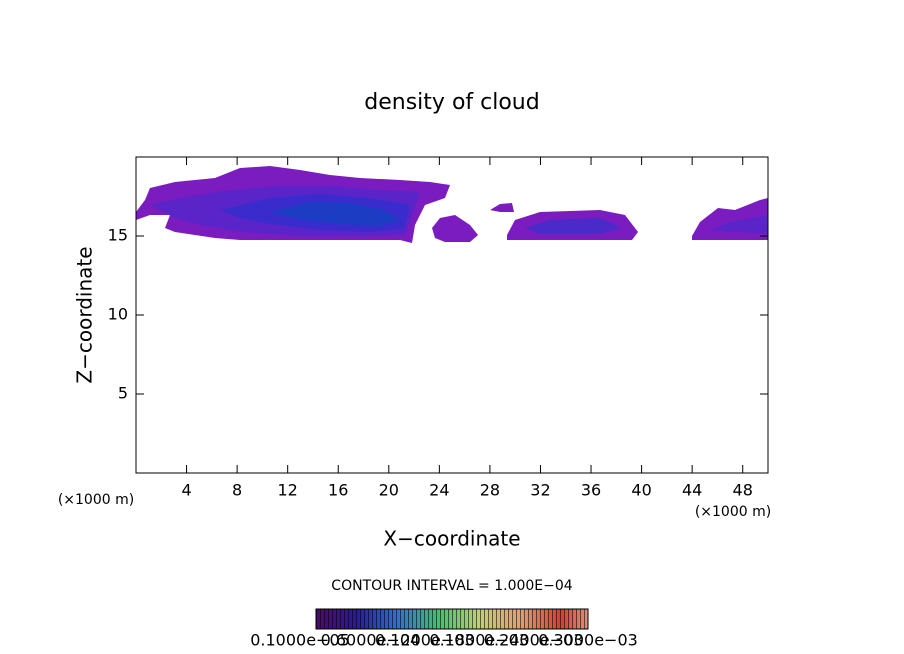  Describe the element at coordinates (85, 314) in the screenshot. I see `y-axis-title: Z−coordinate` at that location.